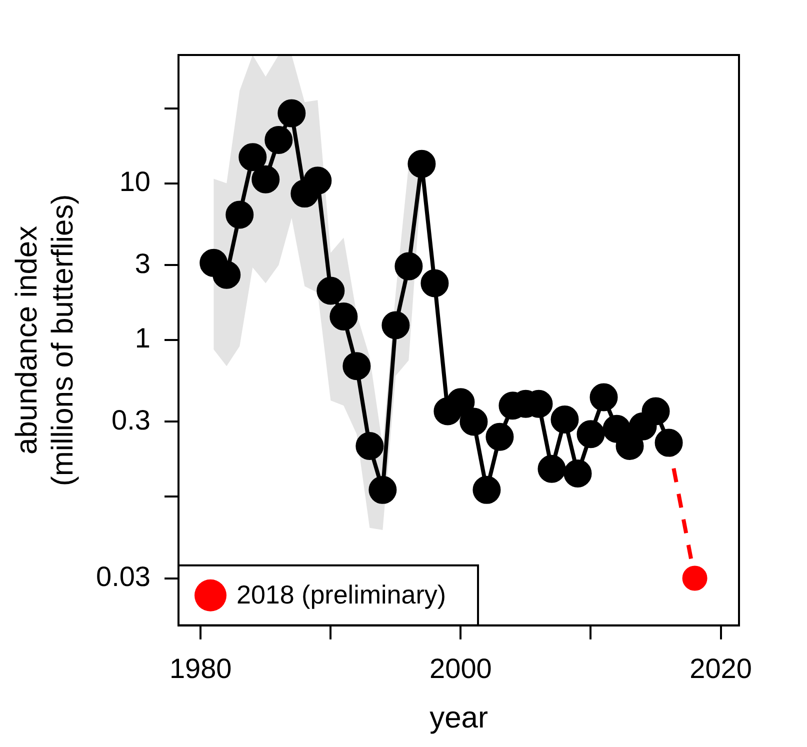 The height and width of the screenshot is (747, 807). Describe the element at coordinates (721, 668) in the screenshot. I see `x-tick-label: 2020` at that location.